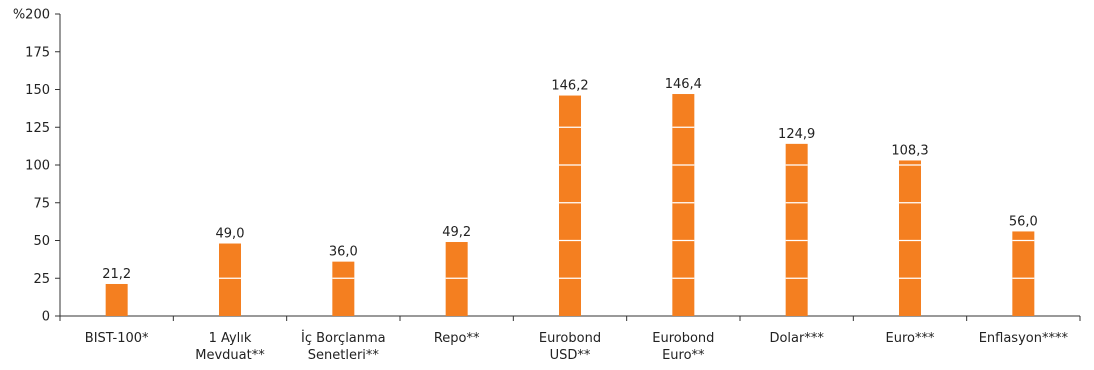 This screenshot has height=370, width=1094. I want to click on data-label: 146,4, so click(683, 84).